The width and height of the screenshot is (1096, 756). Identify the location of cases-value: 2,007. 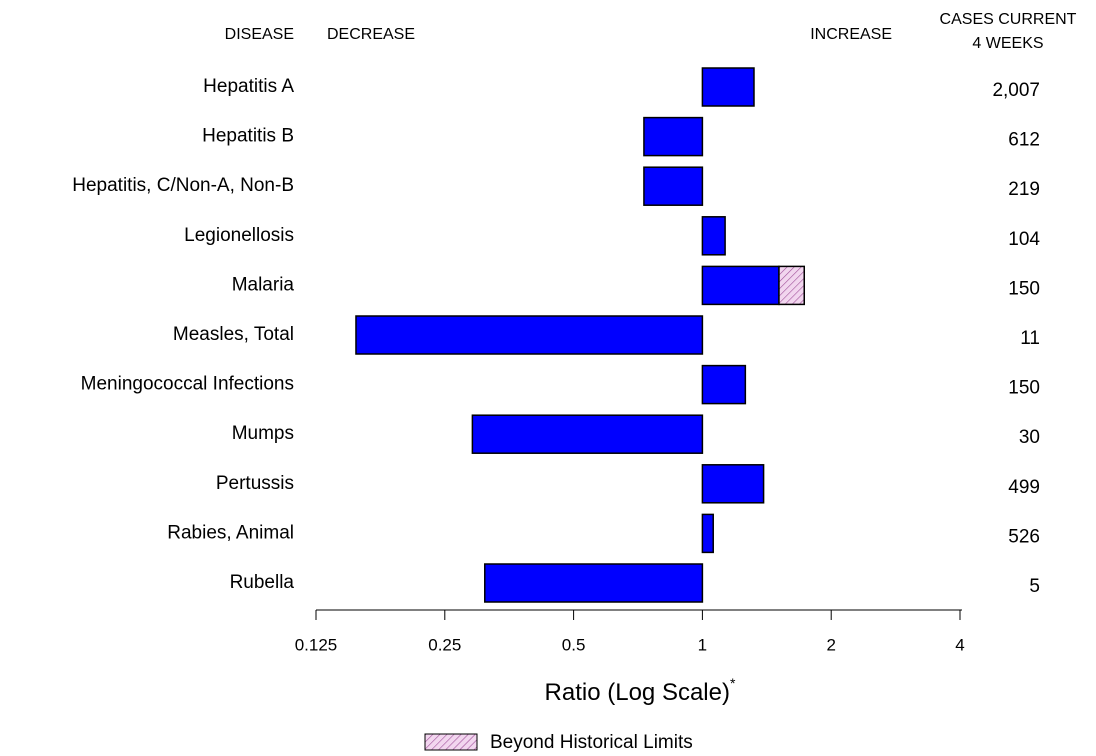
(1016, 90).